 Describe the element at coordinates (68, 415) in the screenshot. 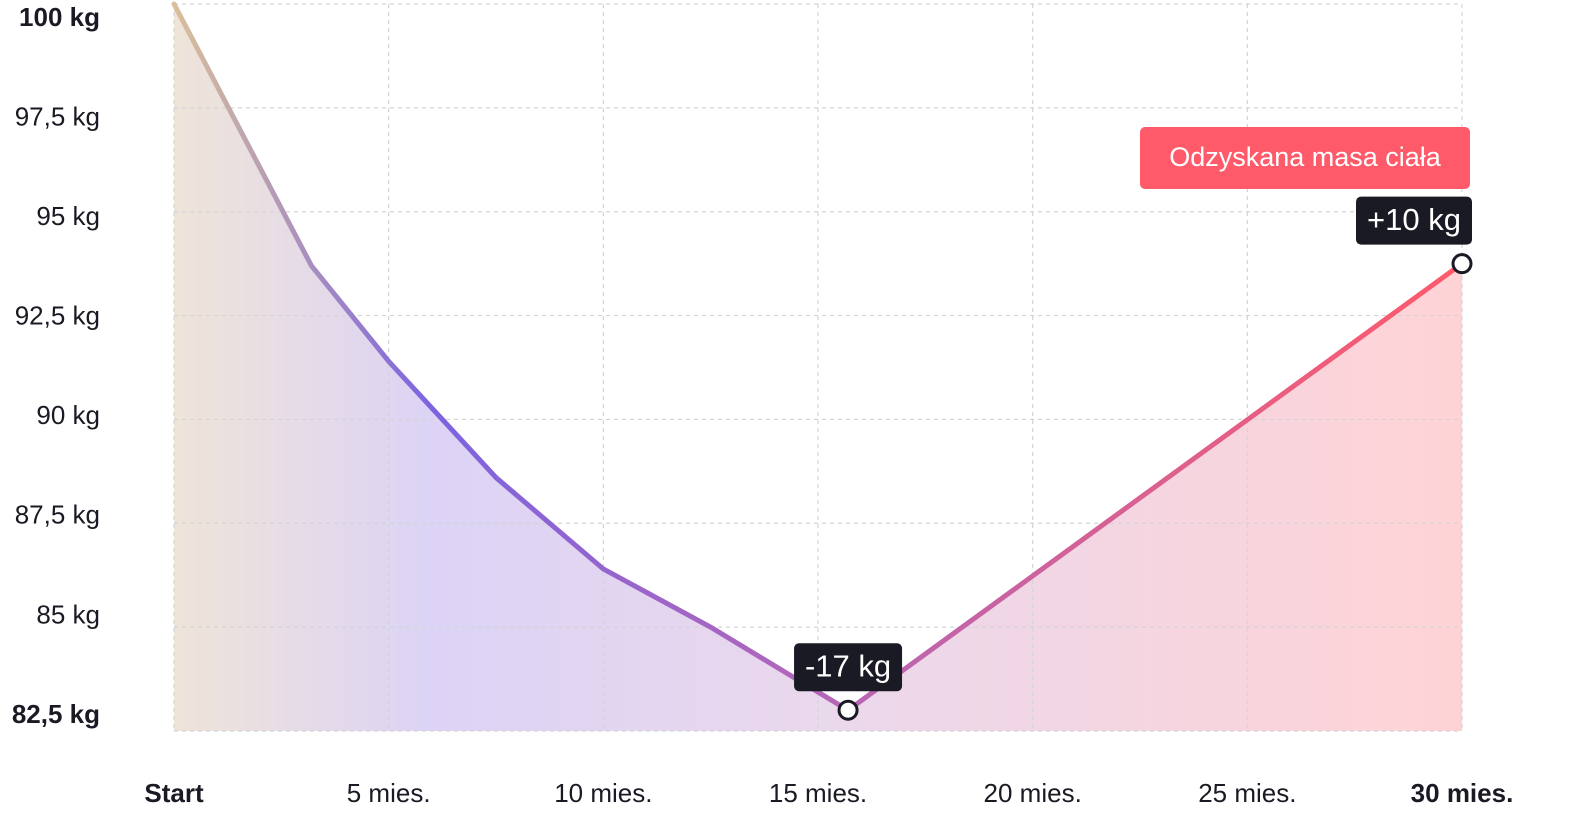

I see `y-tick-label: 90 kg` at that location.